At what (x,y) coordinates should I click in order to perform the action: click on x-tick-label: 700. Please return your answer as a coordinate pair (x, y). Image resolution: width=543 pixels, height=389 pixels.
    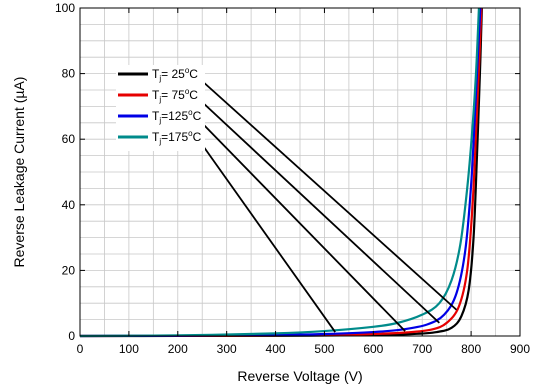
    Looking at the image, I should click on (422, 349).